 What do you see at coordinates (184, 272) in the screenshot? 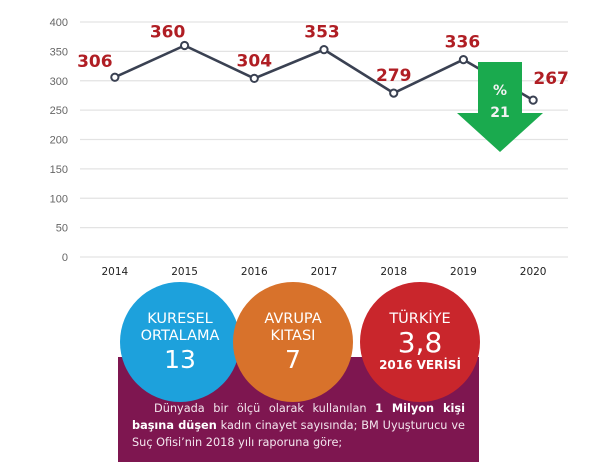
I see `x-tick-label: 2015` at bounding box center [184, 272].